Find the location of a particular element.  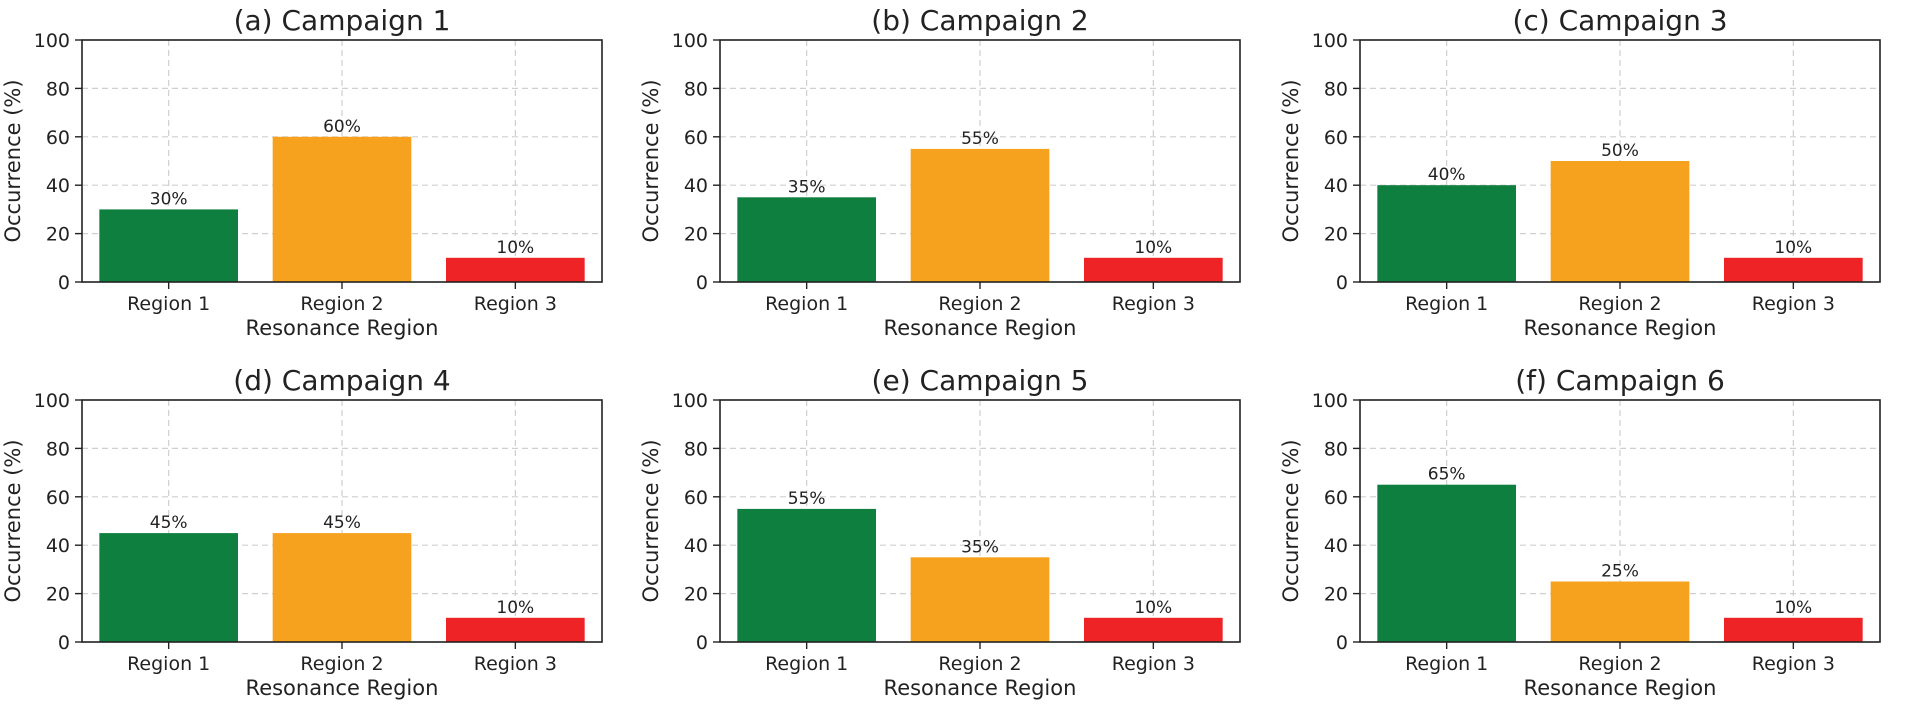

bar-value-label: 45% is located at coordinates (342, 523).